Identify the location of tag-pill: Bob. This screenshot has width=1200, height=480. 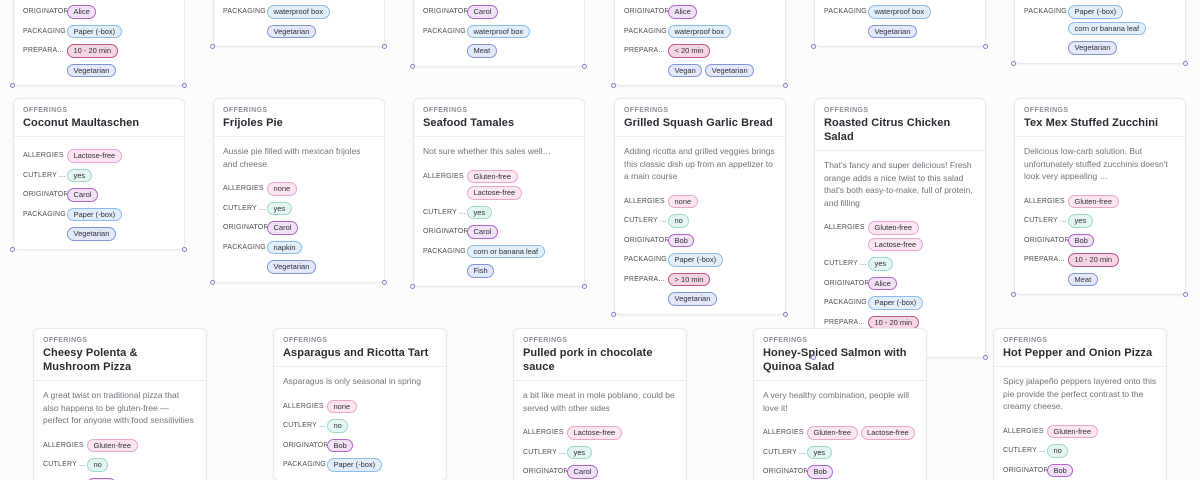
(1060, 470).